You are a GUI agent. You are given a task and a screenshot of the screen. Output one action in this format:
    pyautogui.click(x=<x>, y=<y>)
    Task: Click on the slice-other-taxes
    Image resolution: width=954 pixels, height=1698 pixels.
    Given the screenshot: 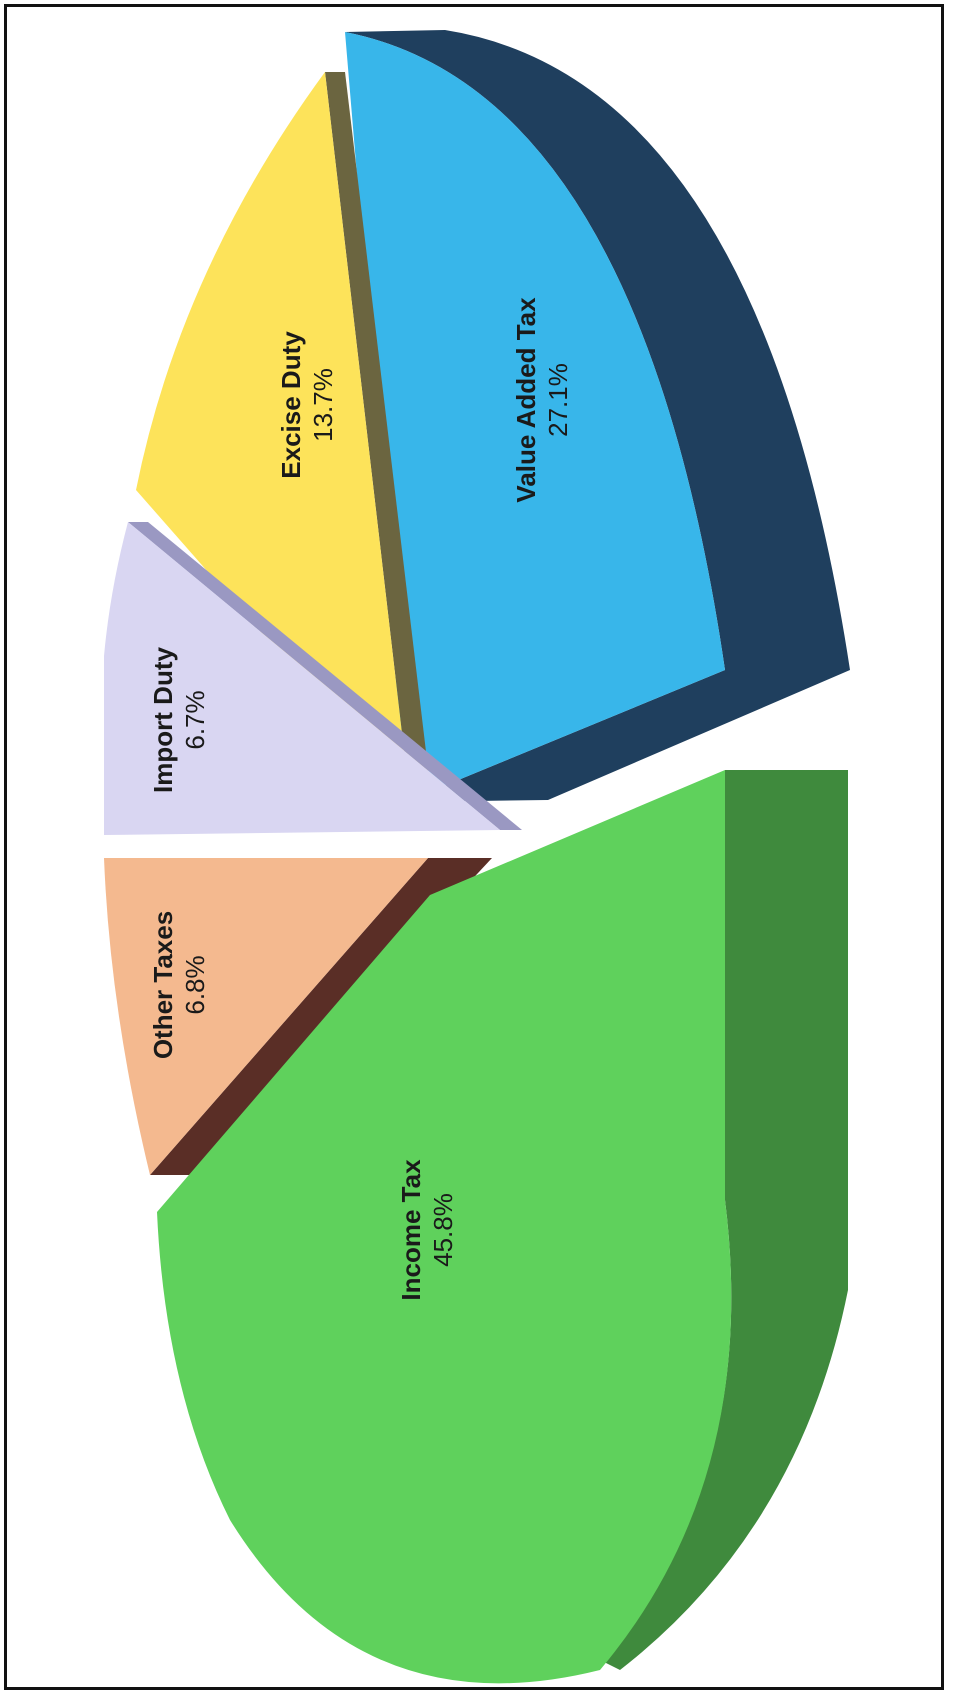 What is the action you would take?
    pyautogui.click(x=266, y=1016)
    